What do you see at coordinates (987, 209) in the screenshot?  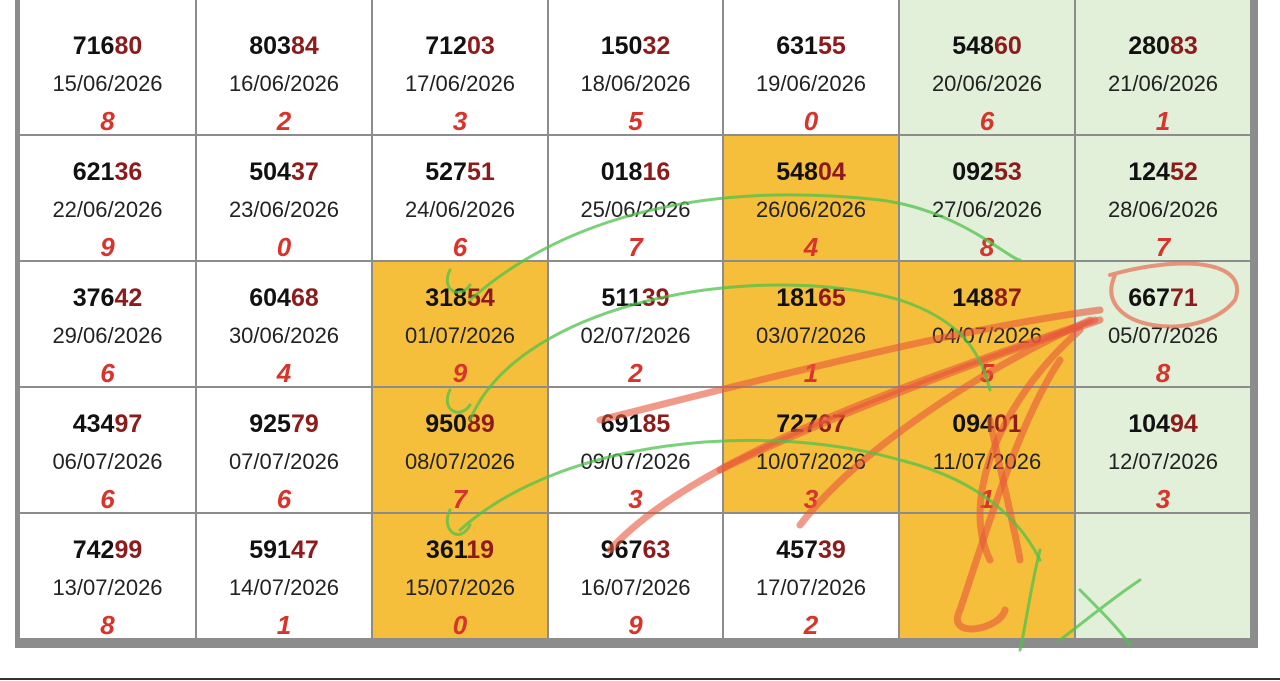 I see `draw-date: 27/06/2026` at bounding box center [987, 209].